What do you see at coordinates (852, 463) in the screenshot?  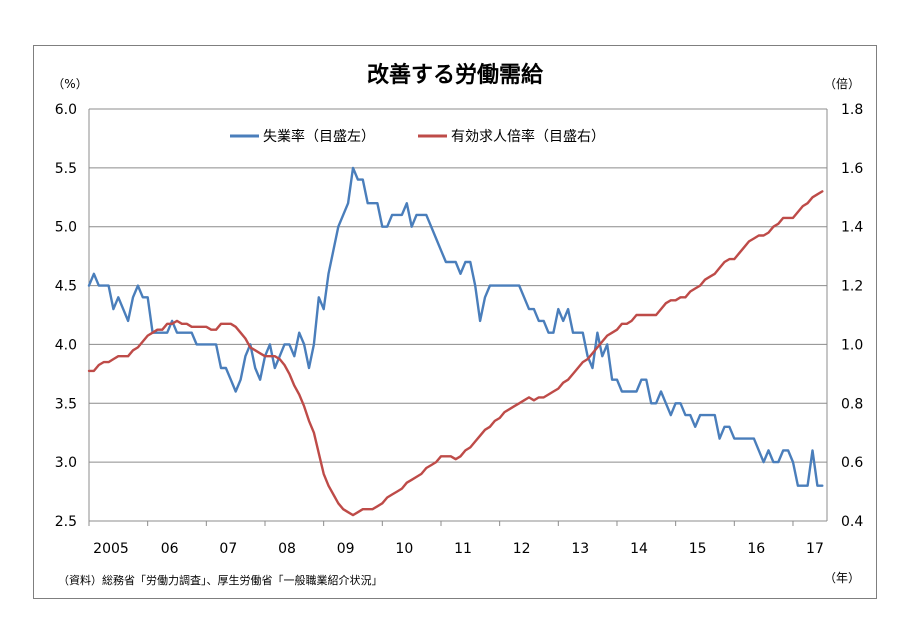 I see `right-tick-label: 0.6` at bounding box center [852, 463].